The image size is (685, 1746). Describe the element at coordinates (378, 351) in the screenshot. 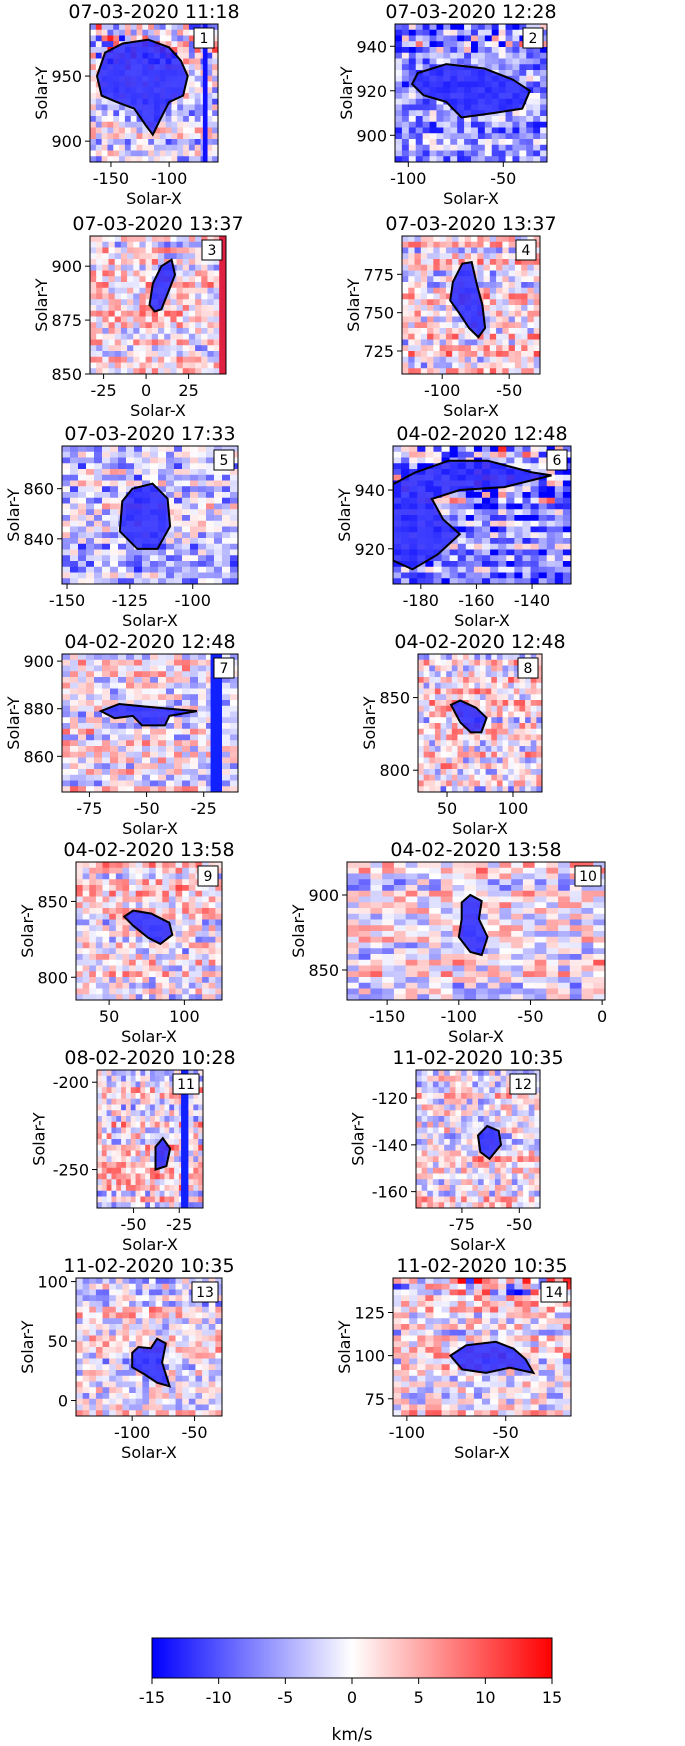

I see `y-tick-label: 725` at that location.